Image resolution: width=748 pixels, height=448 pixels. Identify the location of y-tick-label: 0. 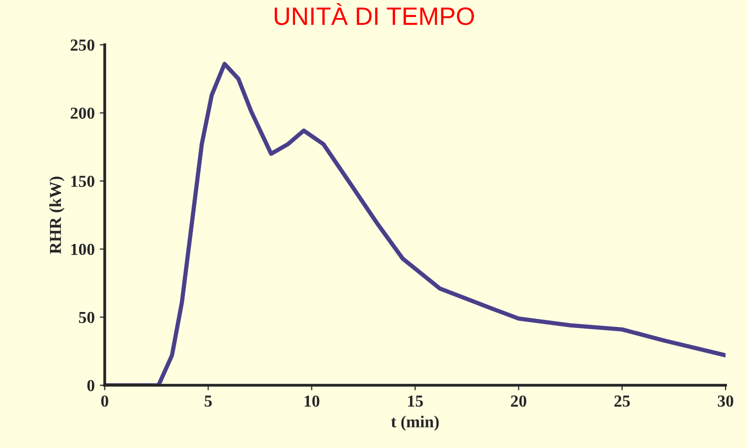
(90, 386).